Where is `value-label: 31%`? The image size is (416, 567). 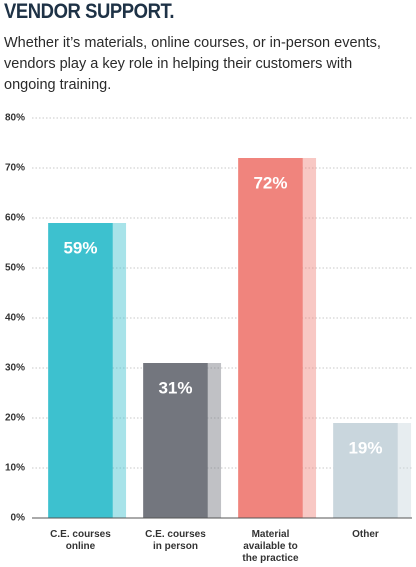 value-label: 31% is located at coordinates (175, 387).